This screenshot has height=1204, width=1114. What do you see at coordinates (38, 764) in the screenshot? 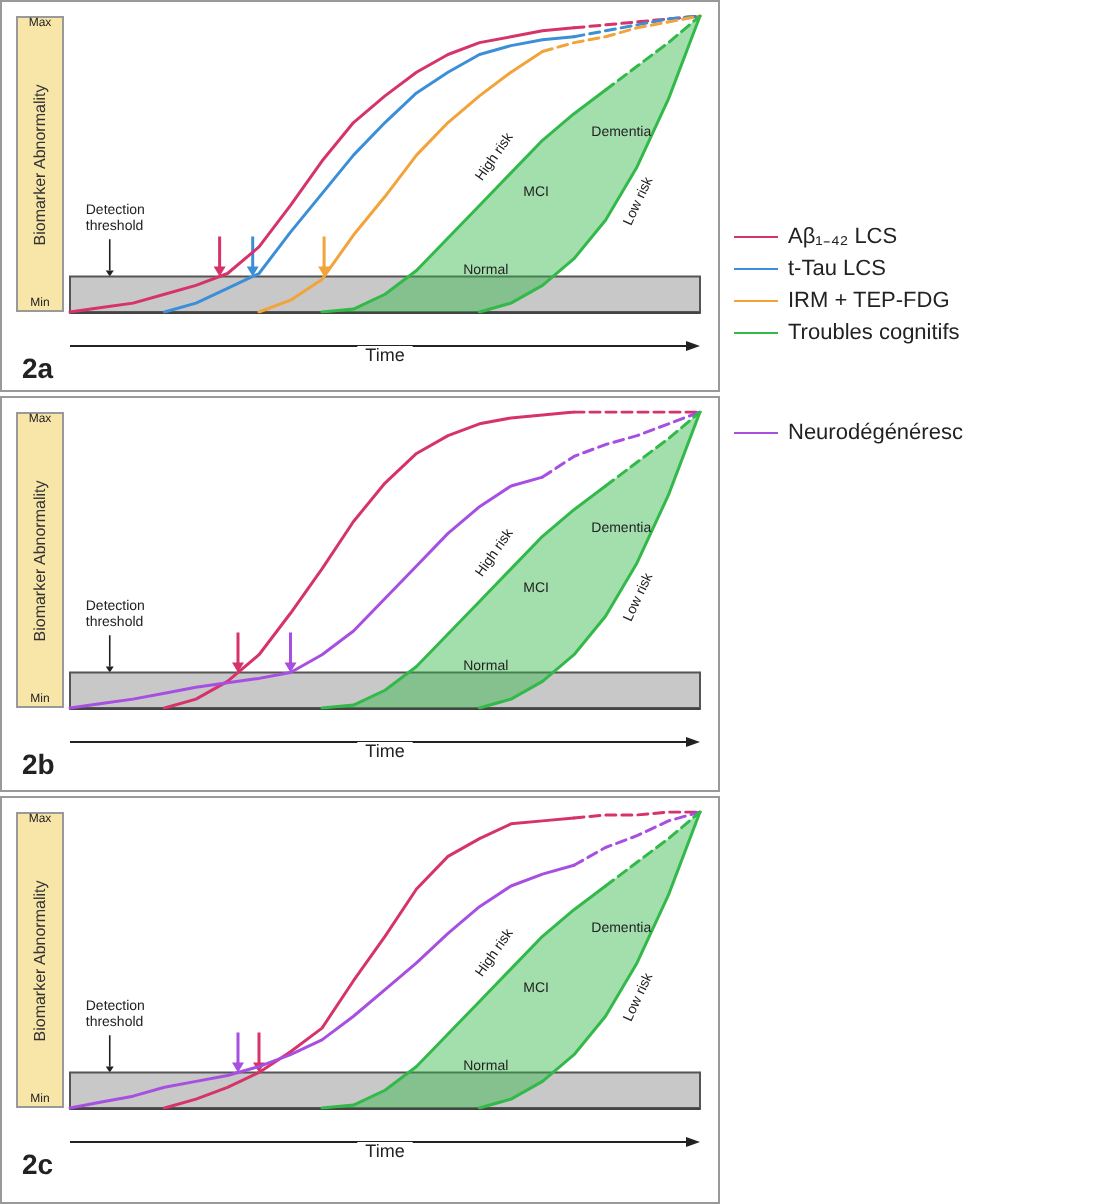
I see `text: 2b` at bounding box center [38, 764].